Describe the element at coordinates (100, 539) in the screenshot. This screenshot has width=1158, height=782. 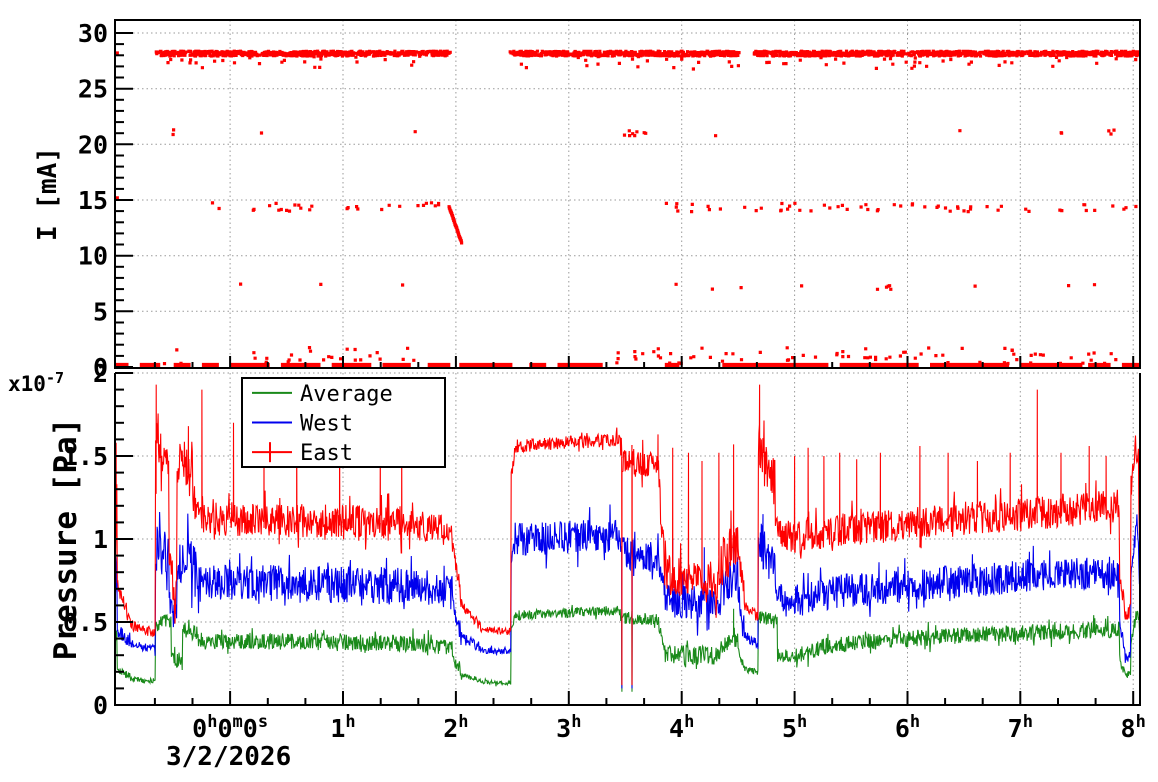
I see `pressure-y-tick-label: 1` at that location.